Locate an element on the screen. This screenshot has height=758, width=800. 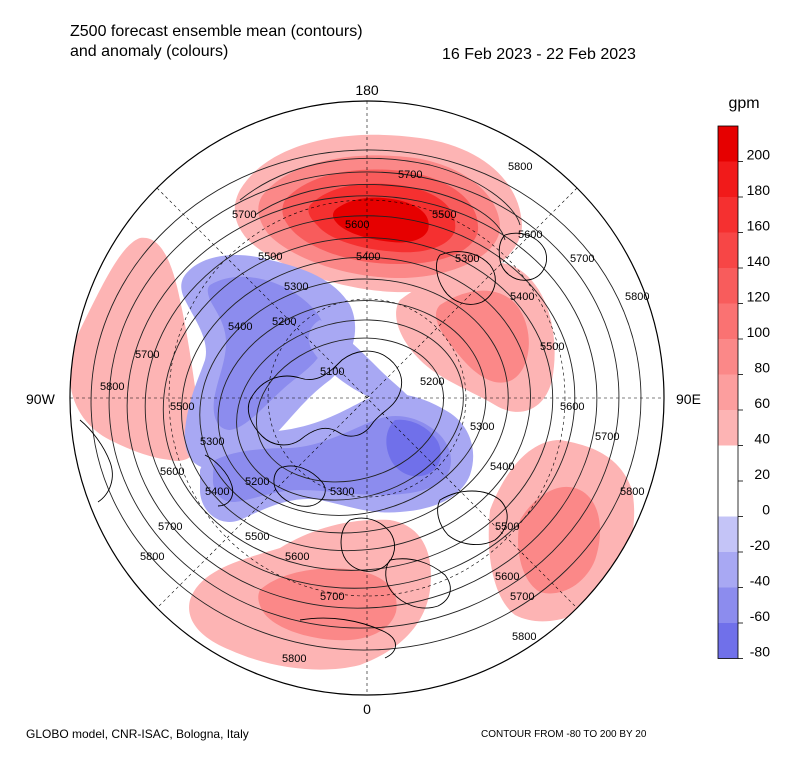
contour-info: CONTOUR FROM -80 TO 200 BY 20 is located at coordinates (564, 734).